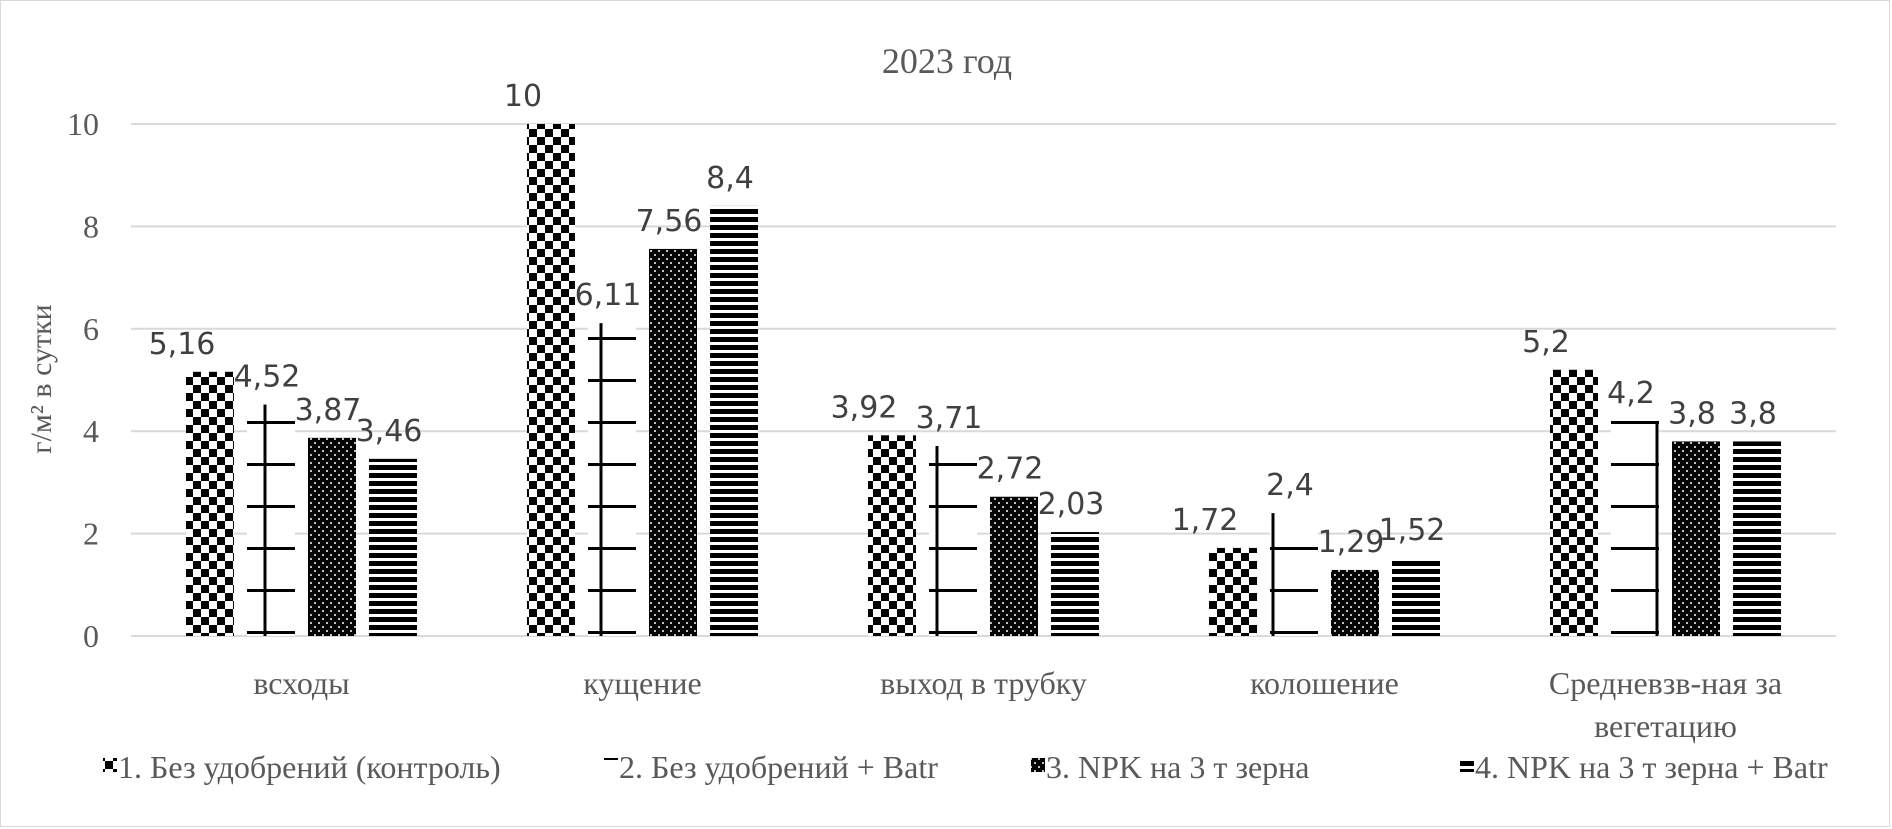 The height and width of the screenshot is (829, 1892). What do you see at coordinates (83, 380) in the screenshot?
I see `y-axis-ticks: 0 2 4 6 8 10` at bounding box center [83, 380].